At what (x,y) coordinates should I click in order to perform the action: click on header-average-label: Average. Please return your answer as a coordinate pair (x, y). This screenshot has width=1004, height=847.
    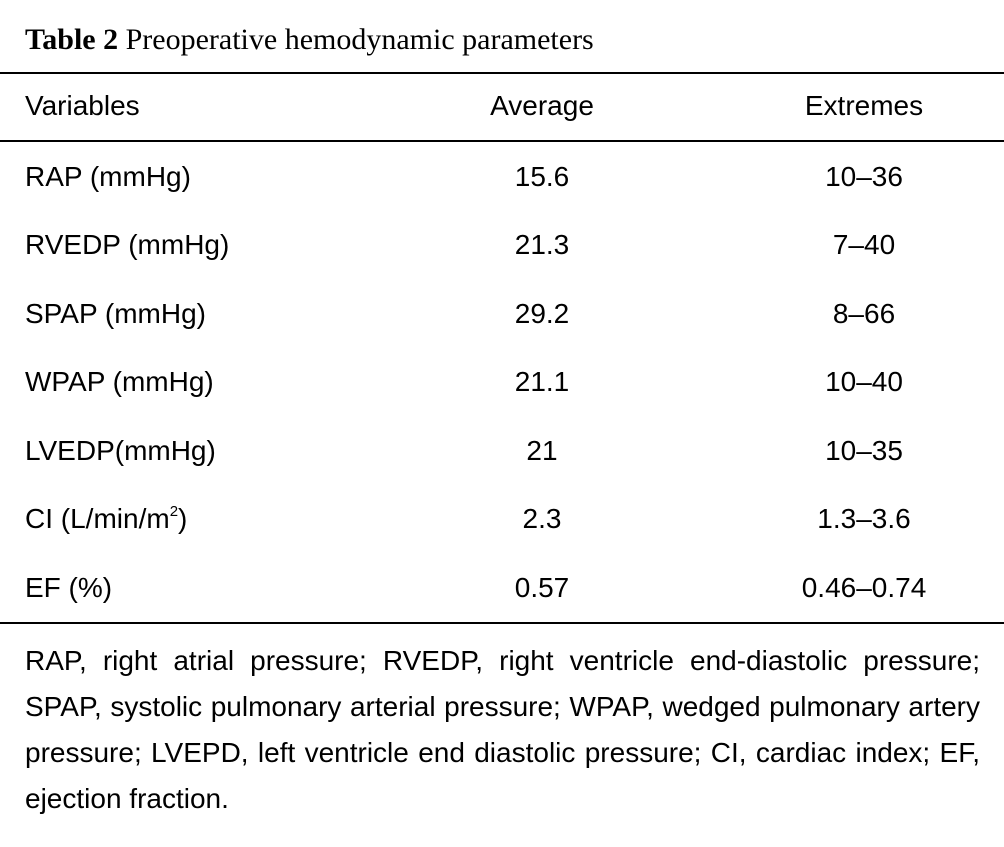
    Looking at the image, I should click on (542, 105).